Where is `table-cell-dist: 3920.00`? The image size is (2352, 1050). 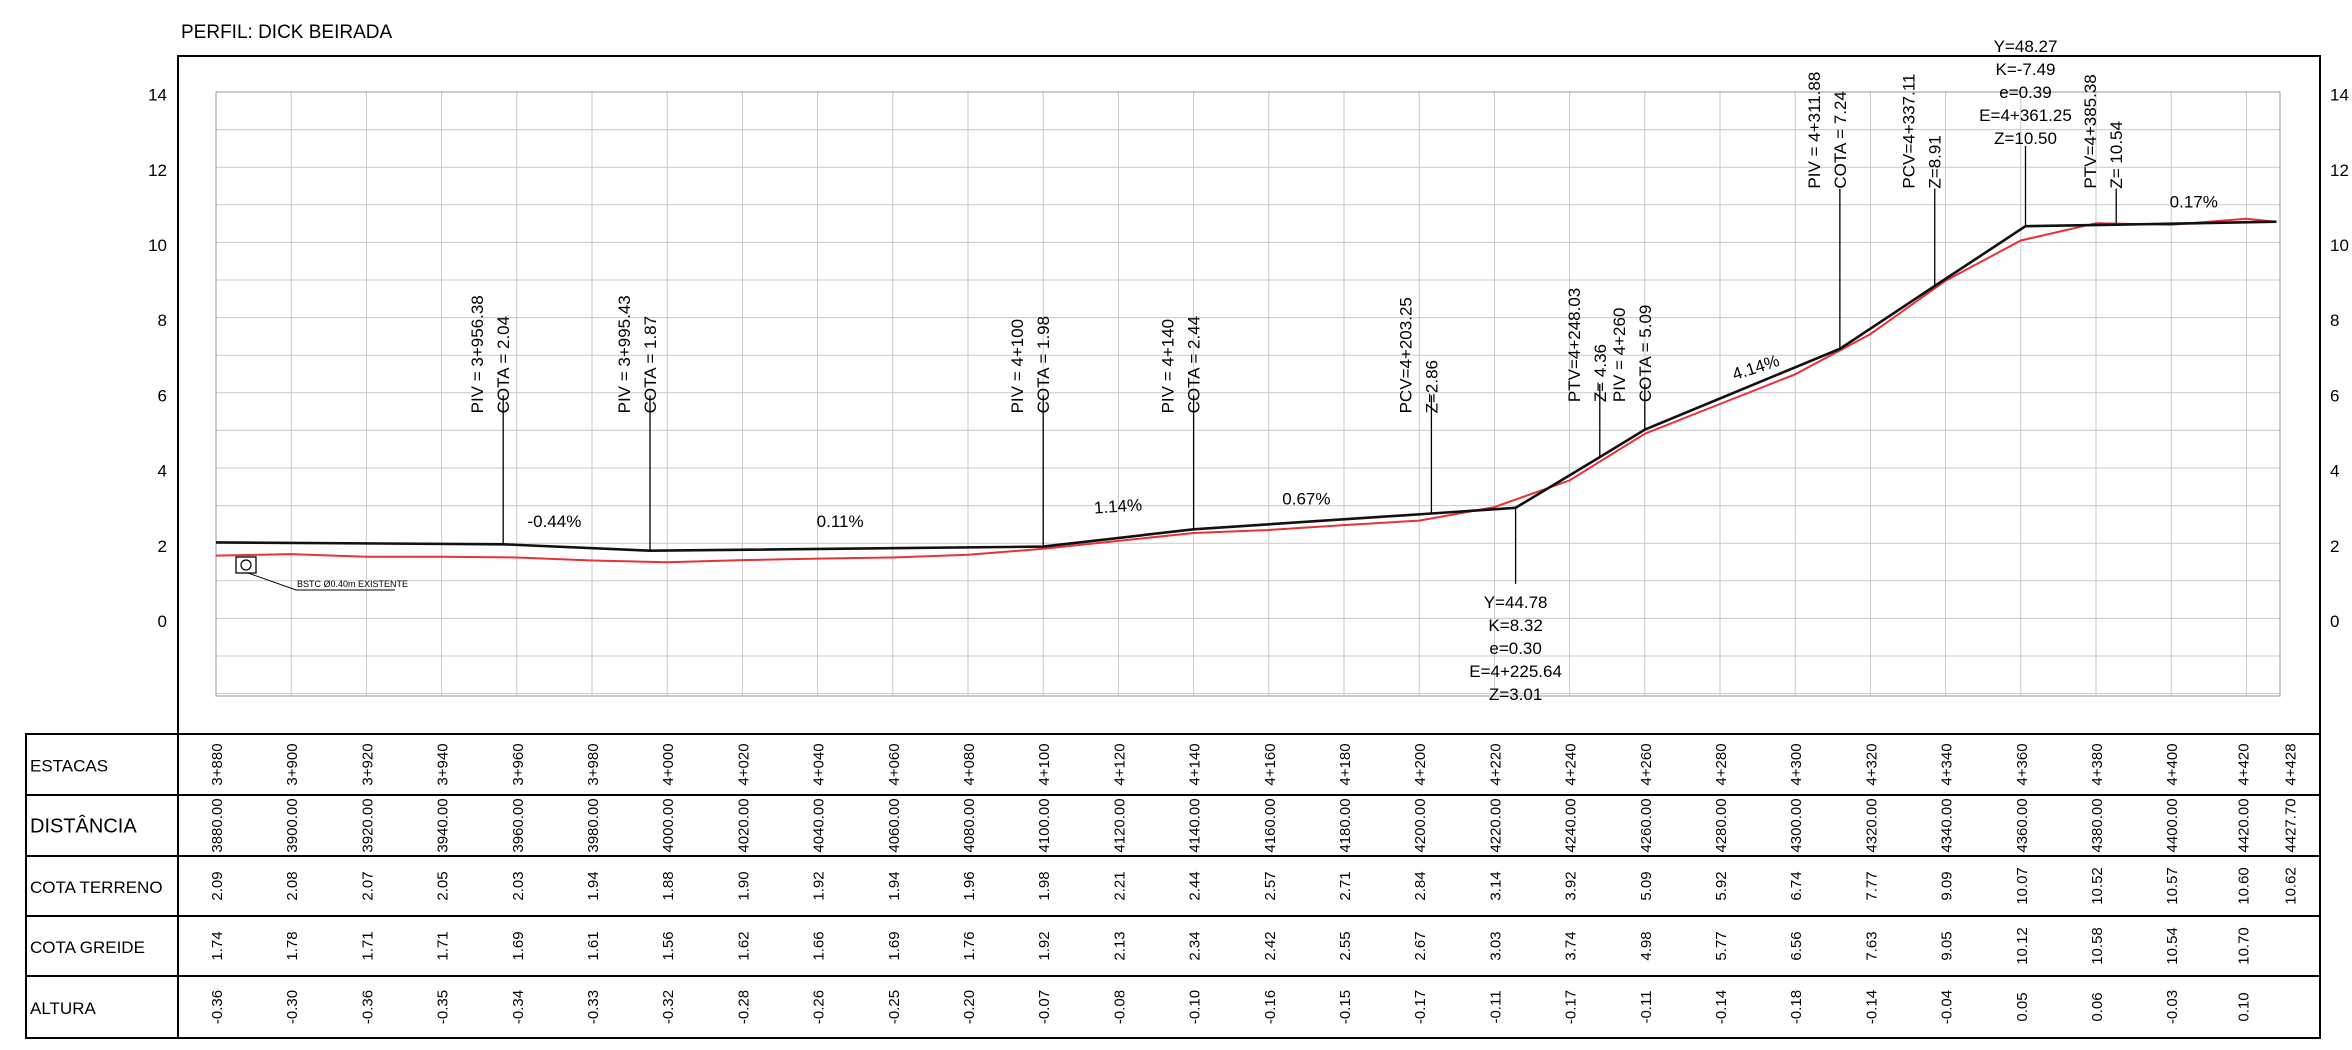 table-cell-dist: 3920.00 is located at coordinates (367, 825).